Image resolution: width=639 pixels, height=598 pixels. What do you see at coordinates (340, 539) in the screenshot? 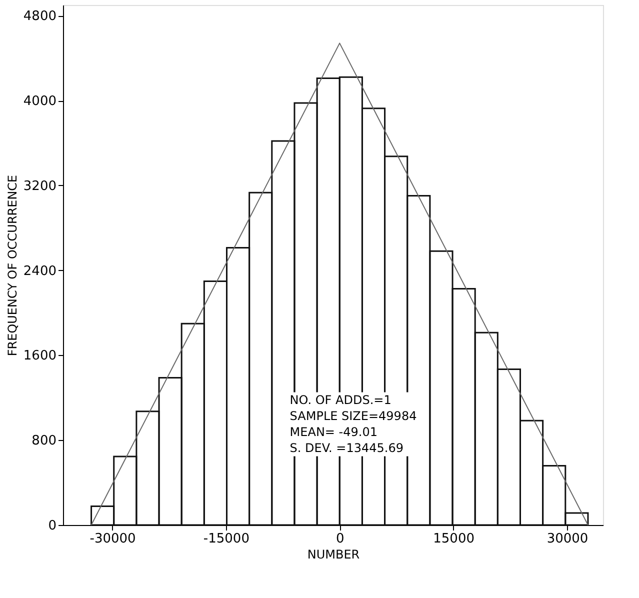
I see `x-tick-label: 0` at bounding box center [340, 539].